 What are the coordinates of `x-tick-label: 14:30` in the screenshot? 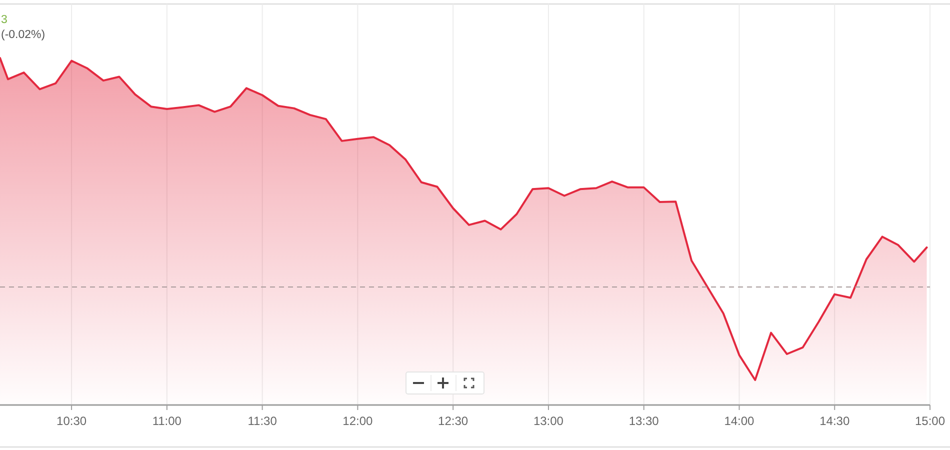 It's located at (835, 421).